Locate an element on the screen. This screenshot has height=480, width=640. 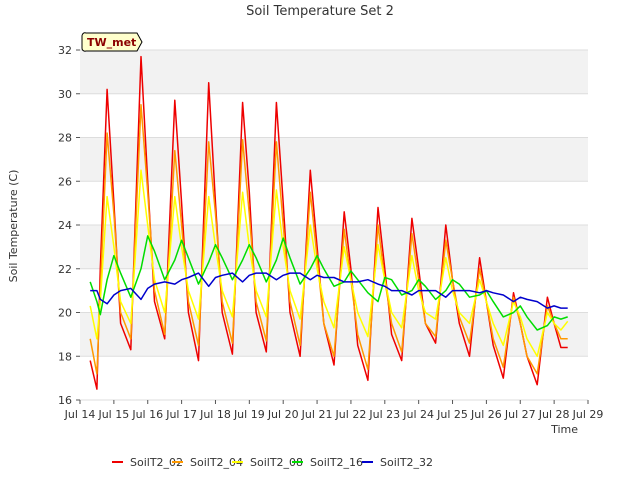
x-tick-label: Jul 21 is located at coordinates (317, 414).